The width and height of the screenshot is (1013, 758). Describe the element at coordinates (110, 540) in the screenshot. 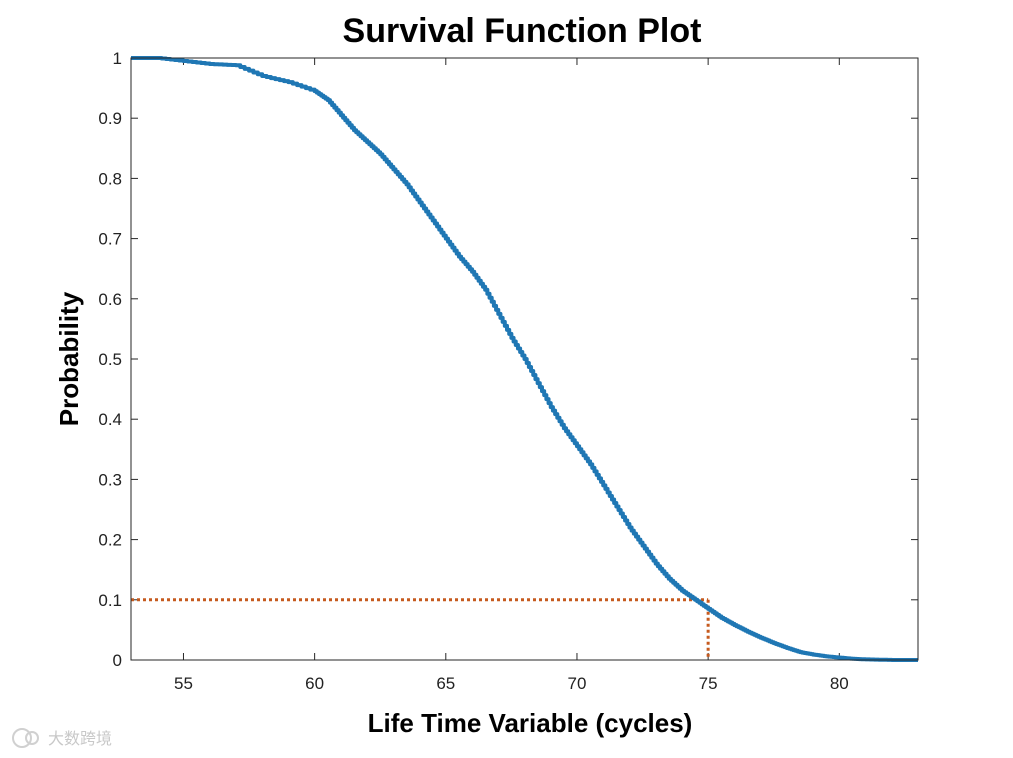

I see `y-tick-label: 0.2` at that location.